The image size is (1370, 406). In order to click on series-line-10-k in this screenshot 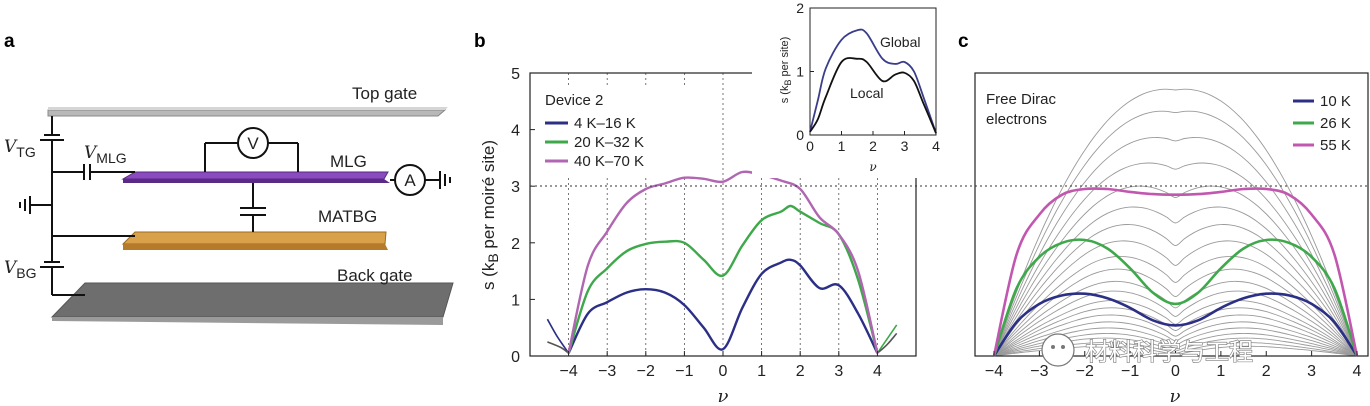, I will do `click(1175, 324)`.